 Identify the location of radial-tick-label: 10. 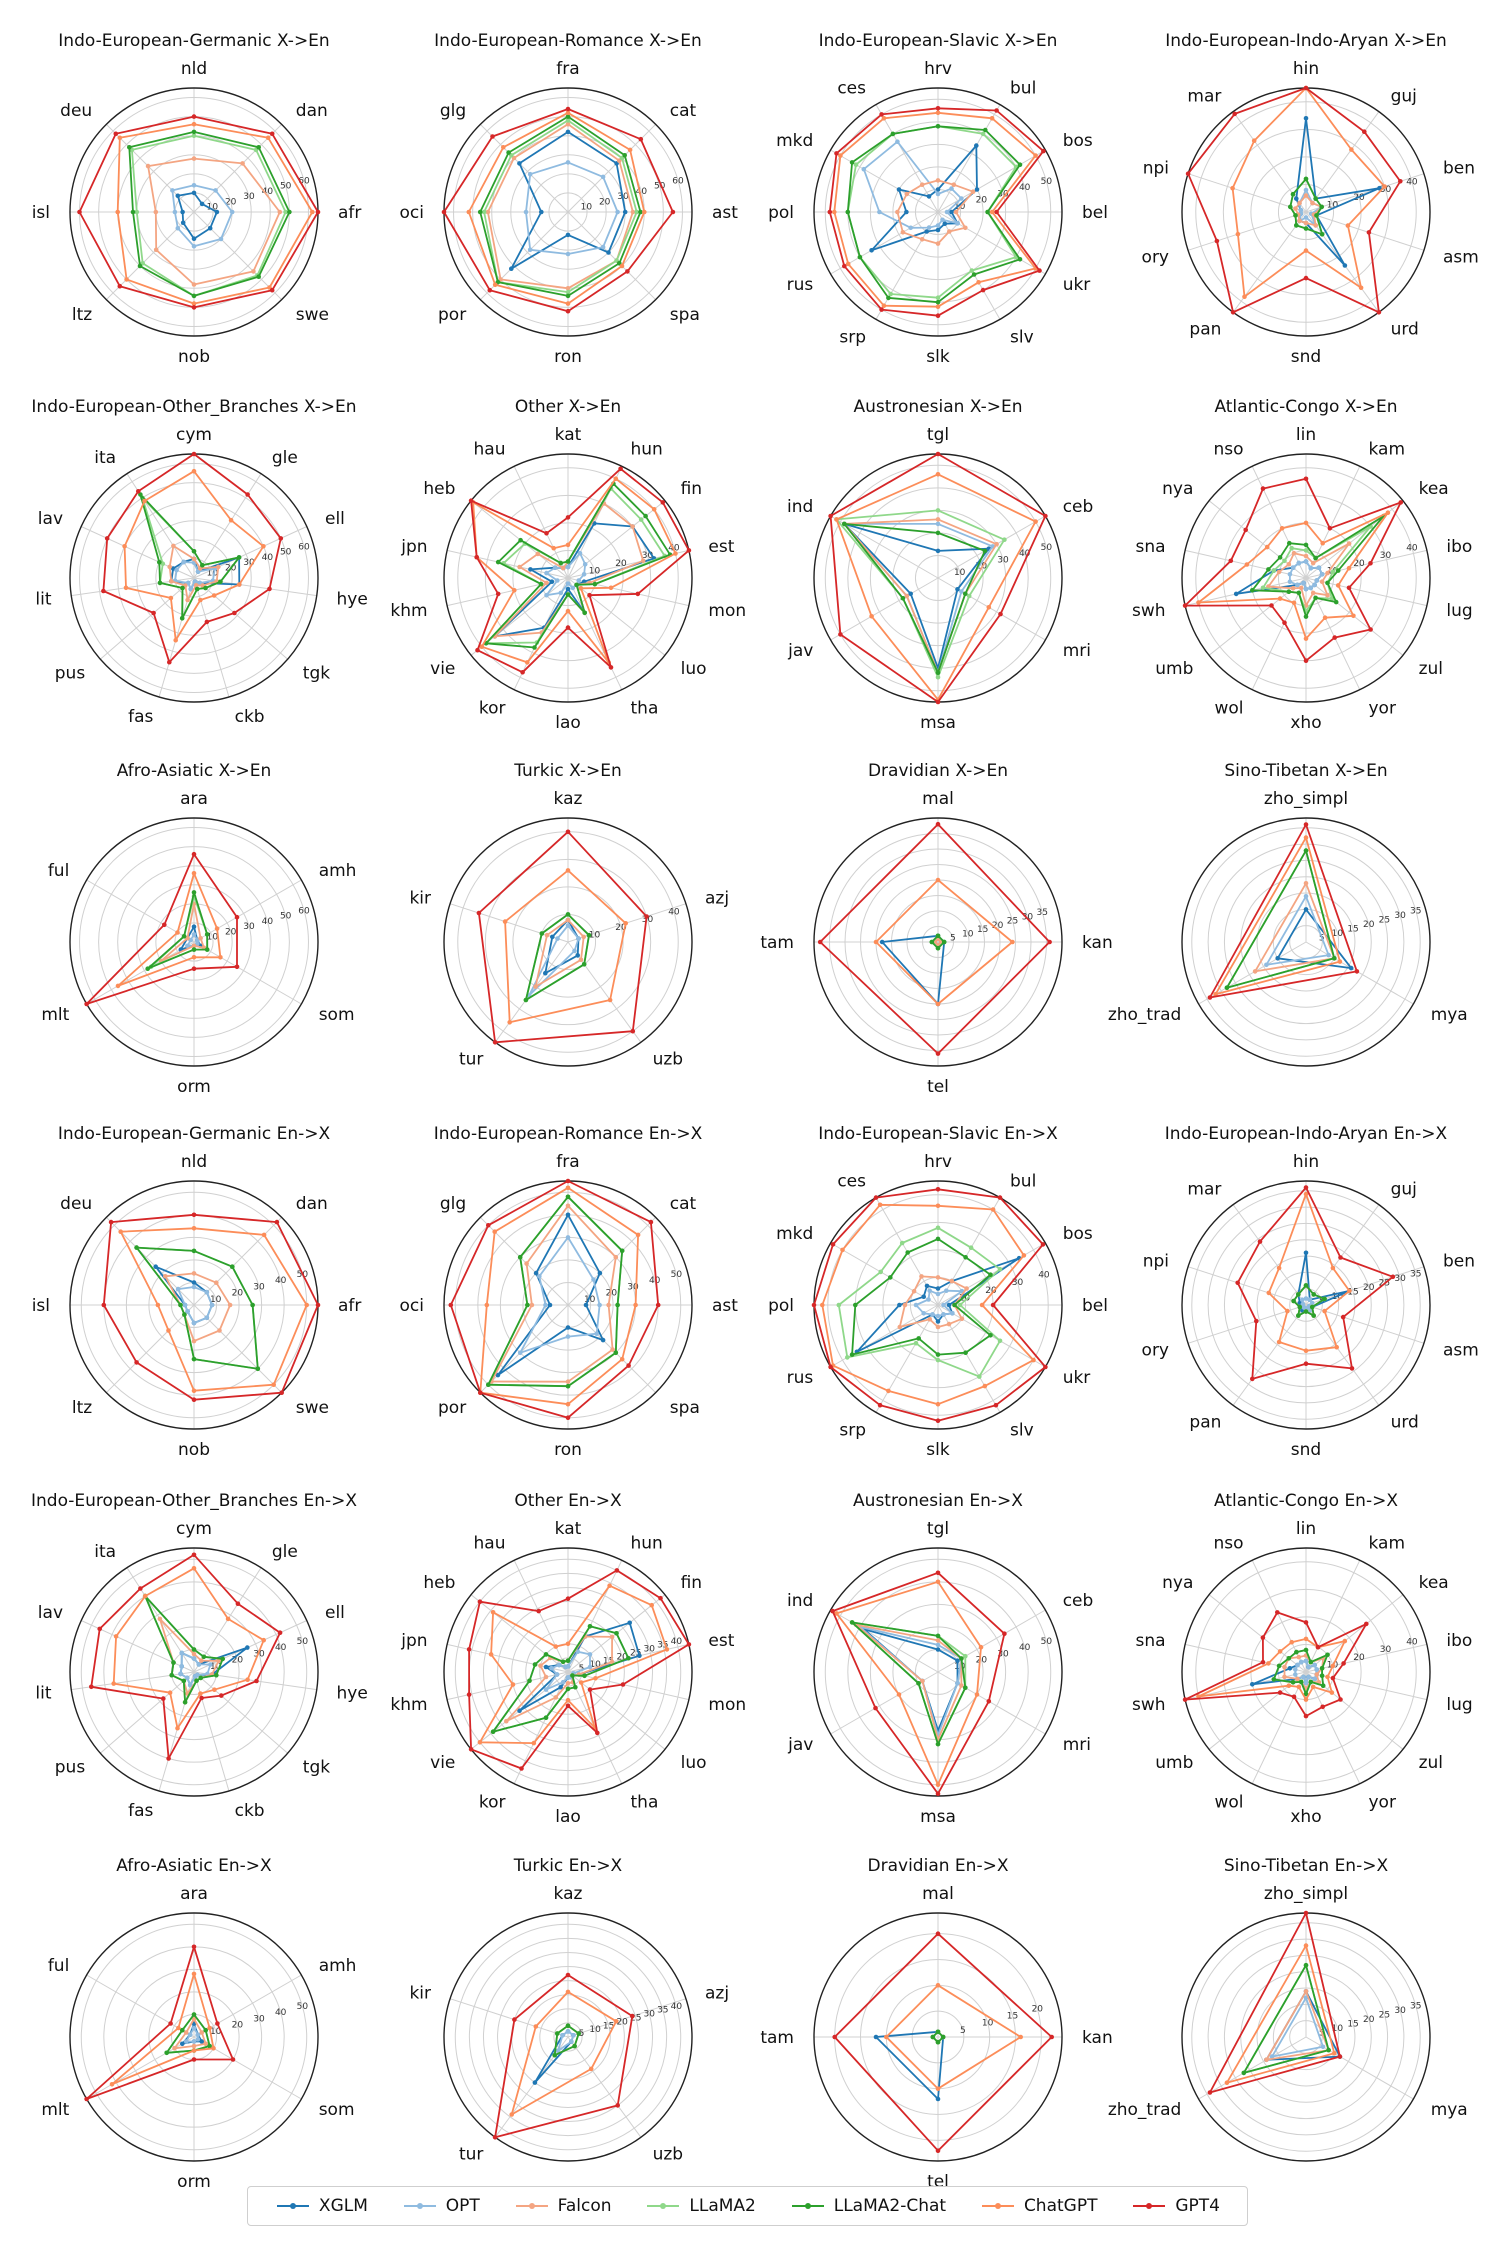
(595, 1665).